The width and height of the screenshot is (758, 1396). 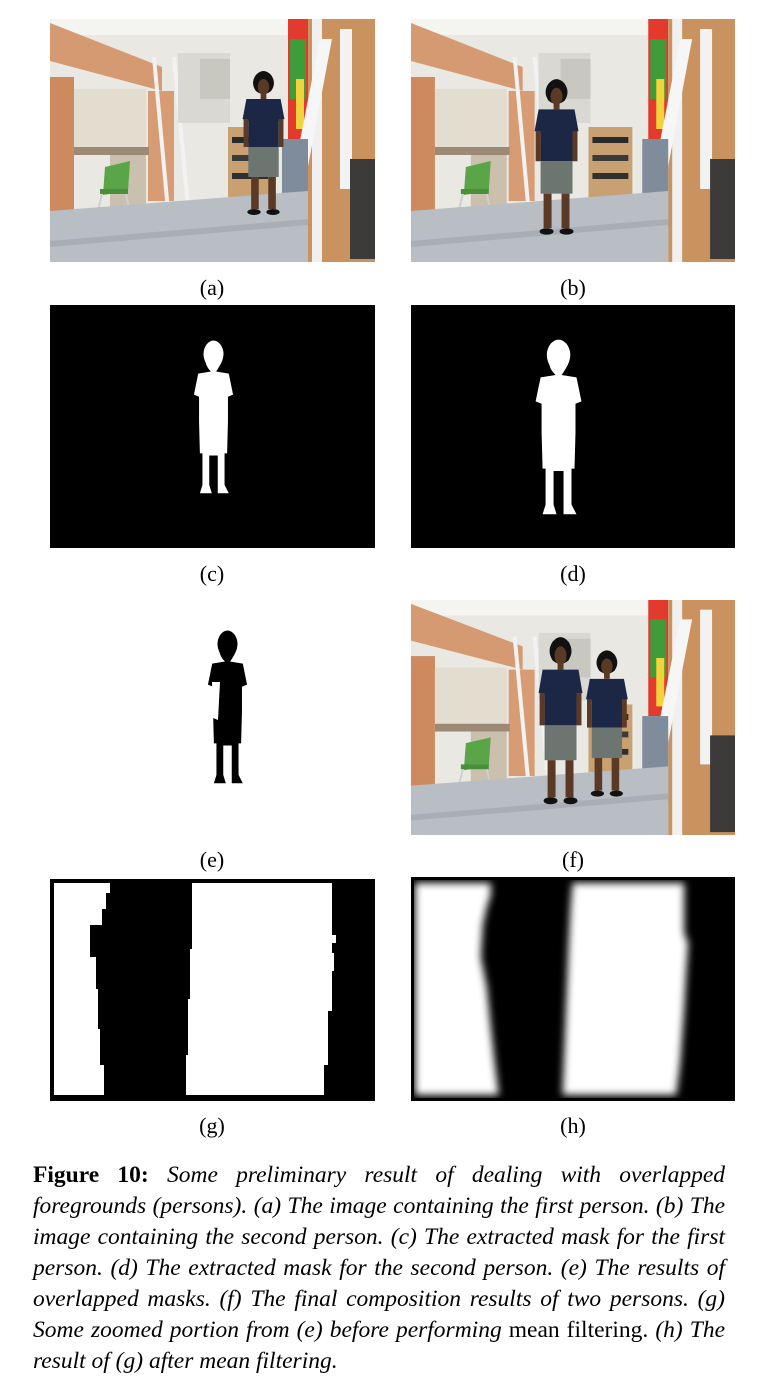 I want to click on panel-g-label: (g), so click(x=212, y=1125).